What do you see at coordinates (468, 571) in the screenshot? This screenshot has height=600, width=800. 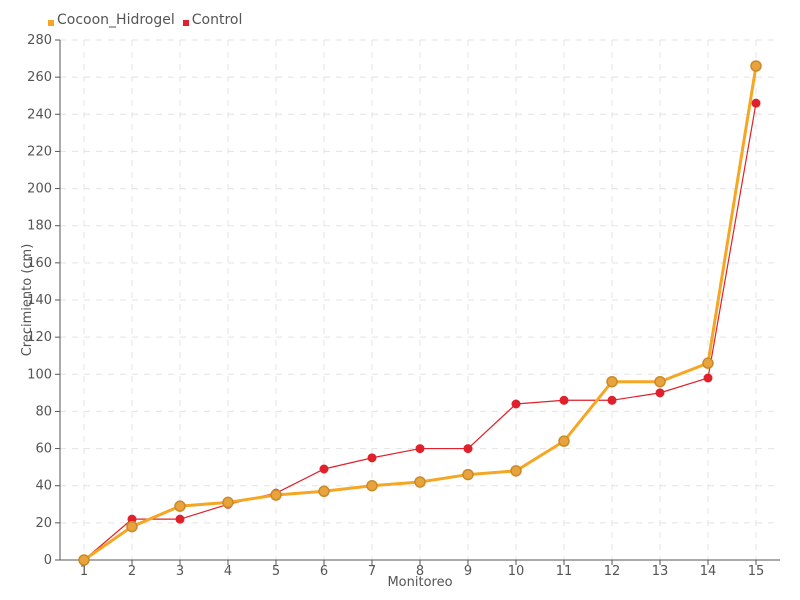 I see `x-tick-label: 9` at bounding box center [468, 571].